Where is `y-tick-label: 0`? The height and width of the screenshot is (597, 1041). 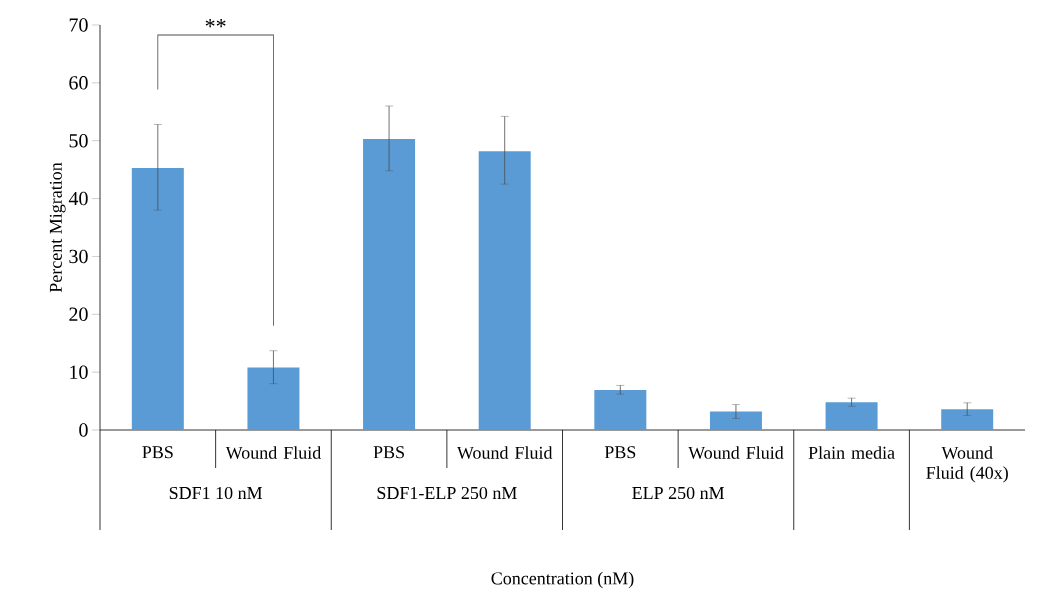 y-tick-label: 0 is located at coordinates (83, 430).